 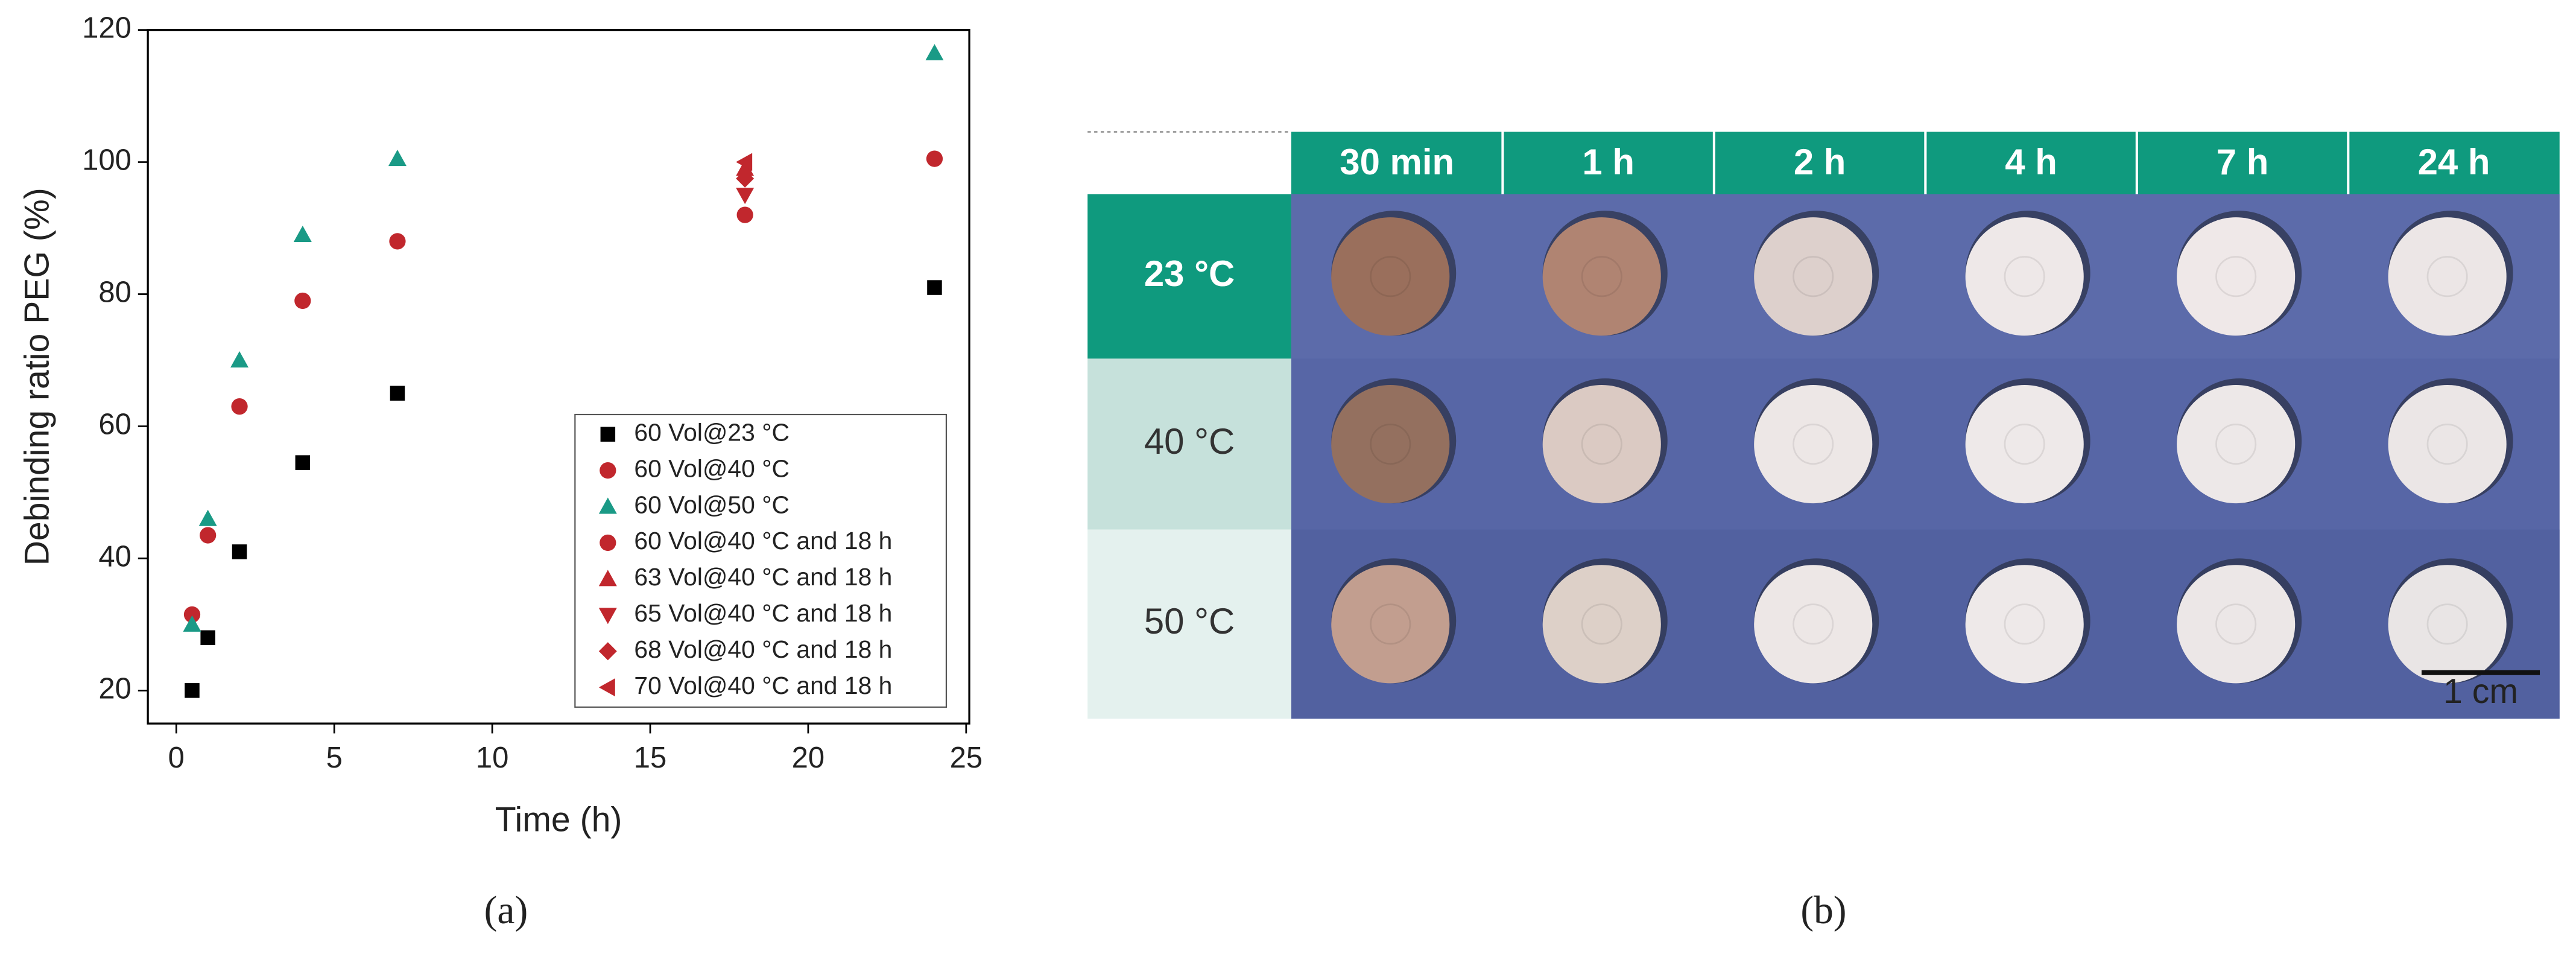 What do you see at coordinates (506, 910) in the screenshot?
I see `panel-label: (a)` at bounding box center [506, 910].